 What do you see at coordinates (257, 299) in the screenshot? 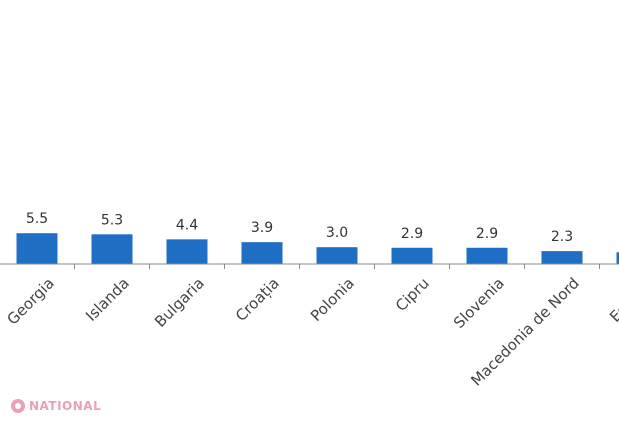
I see `category-label-3: Croația` at bounding box center [257, 299].